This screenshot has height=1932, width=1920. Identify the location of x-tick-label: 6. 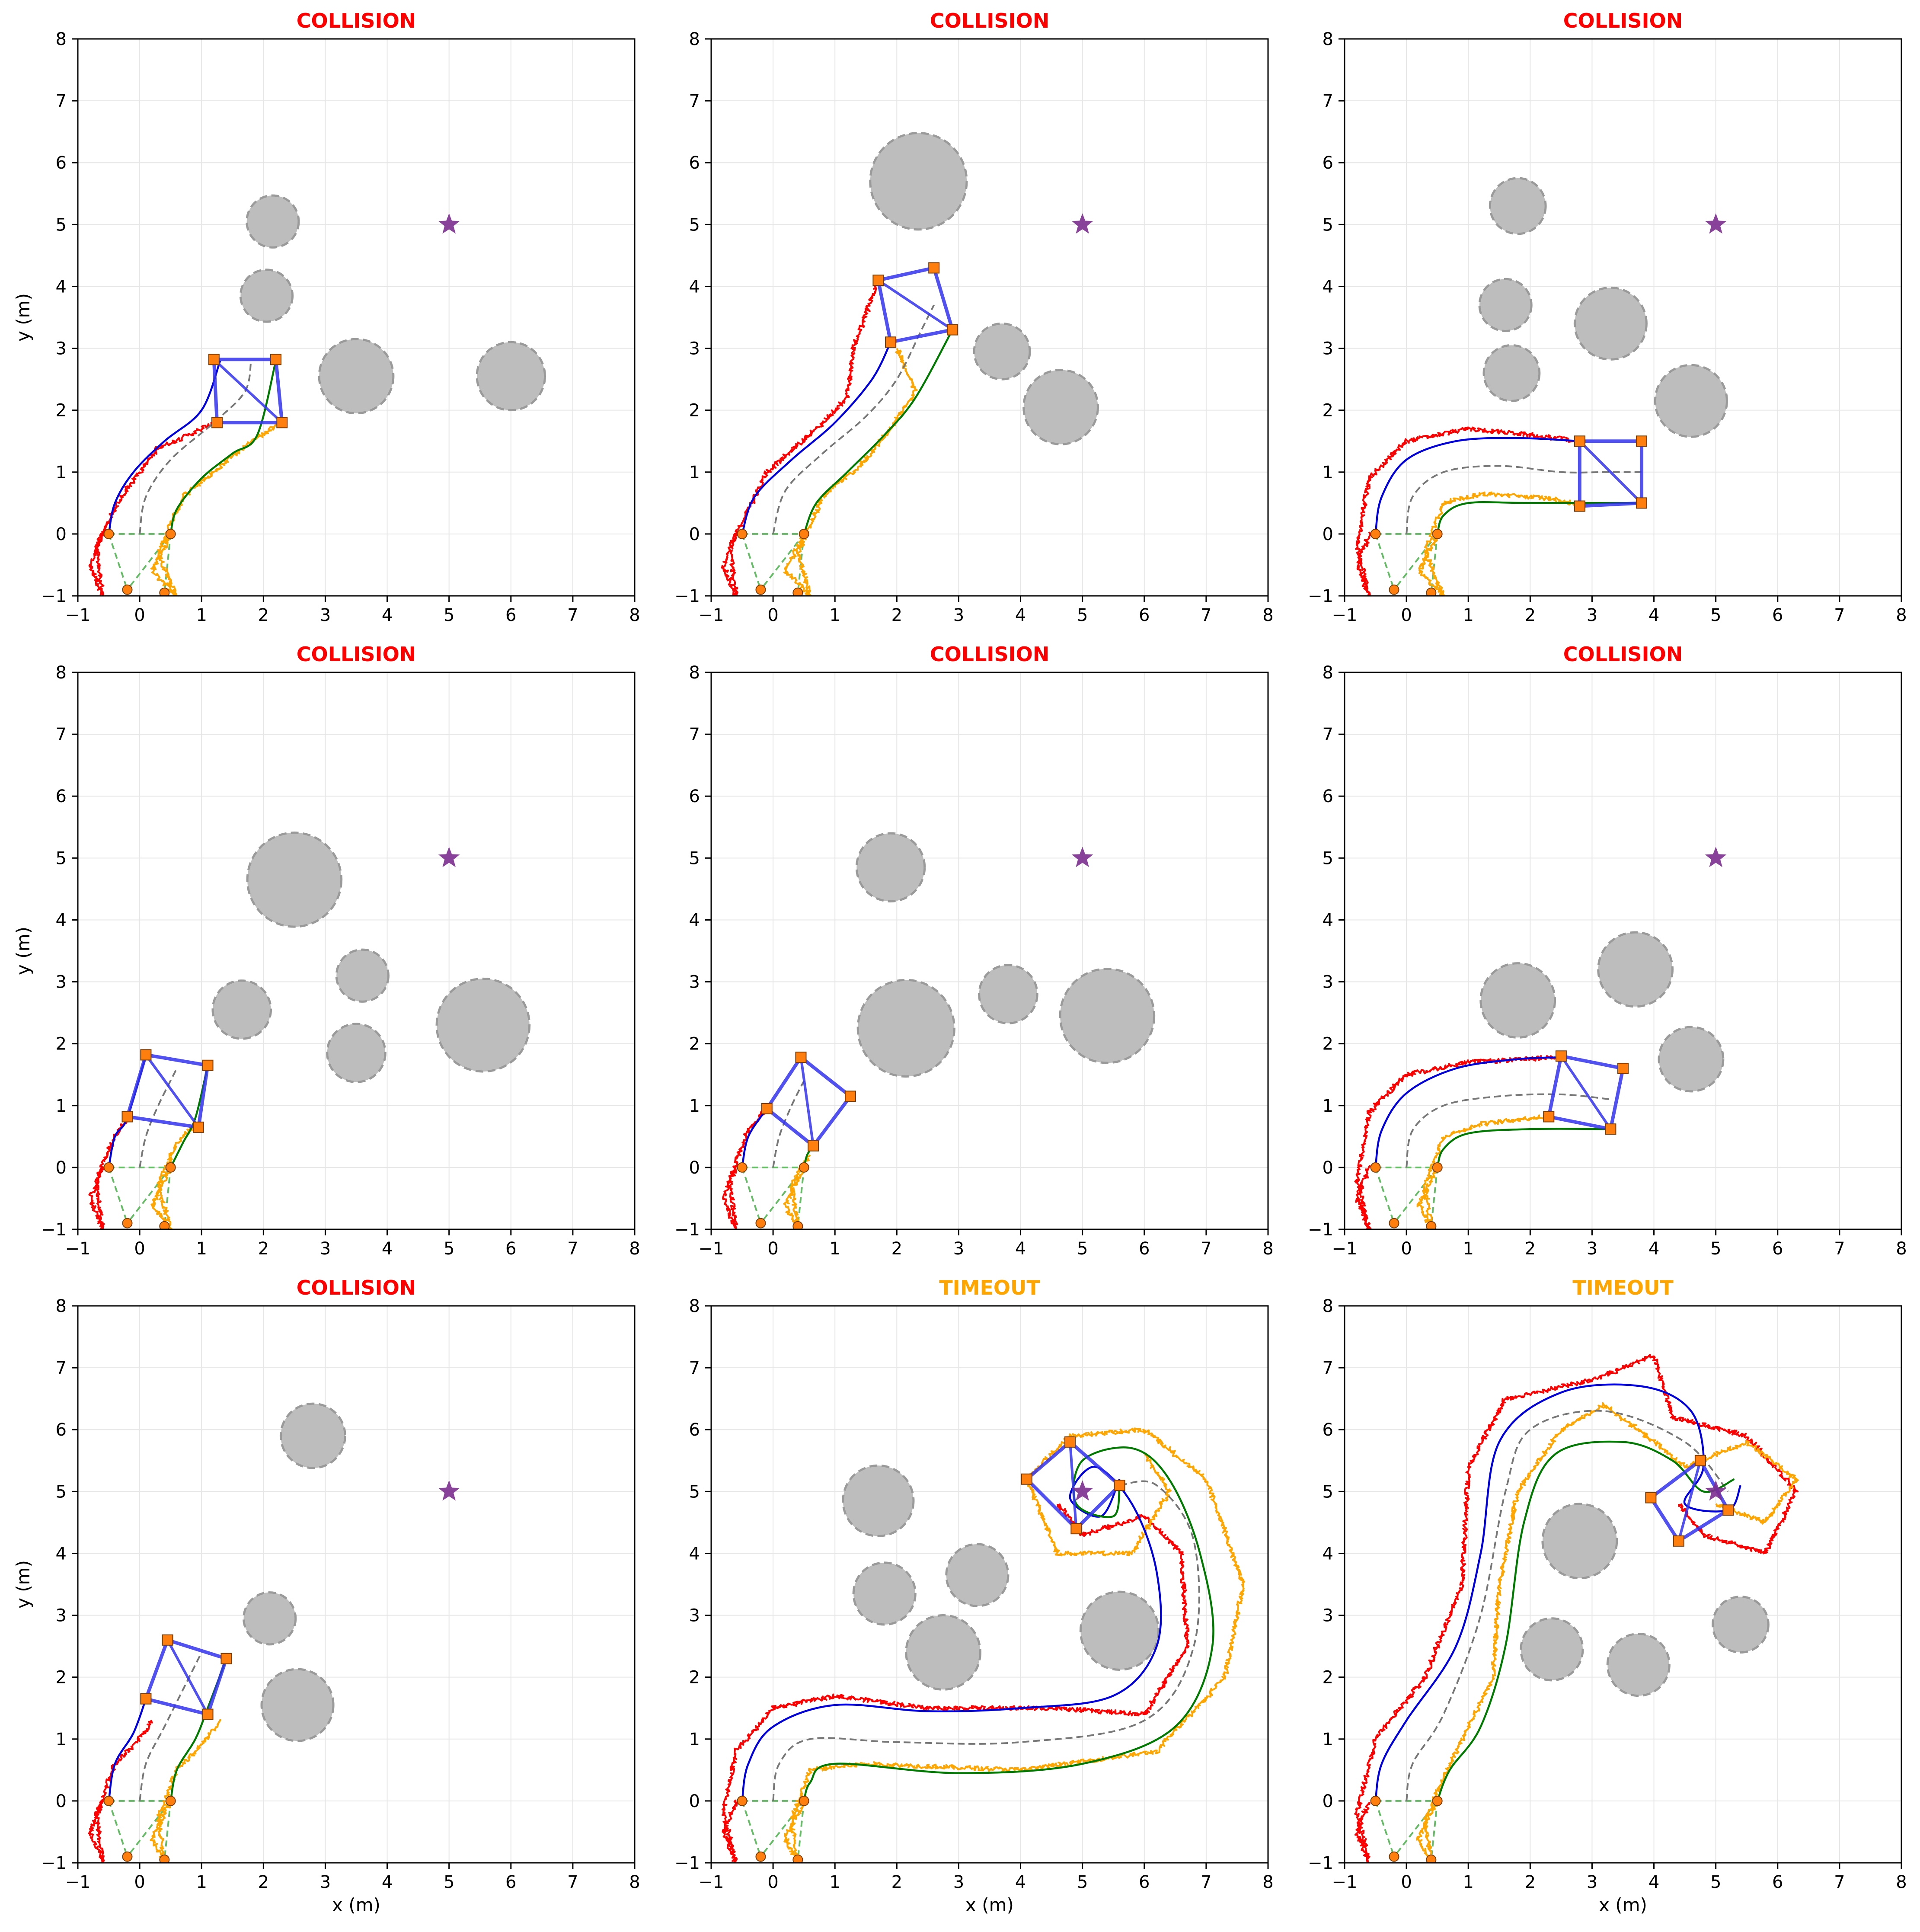
(510, 1249).